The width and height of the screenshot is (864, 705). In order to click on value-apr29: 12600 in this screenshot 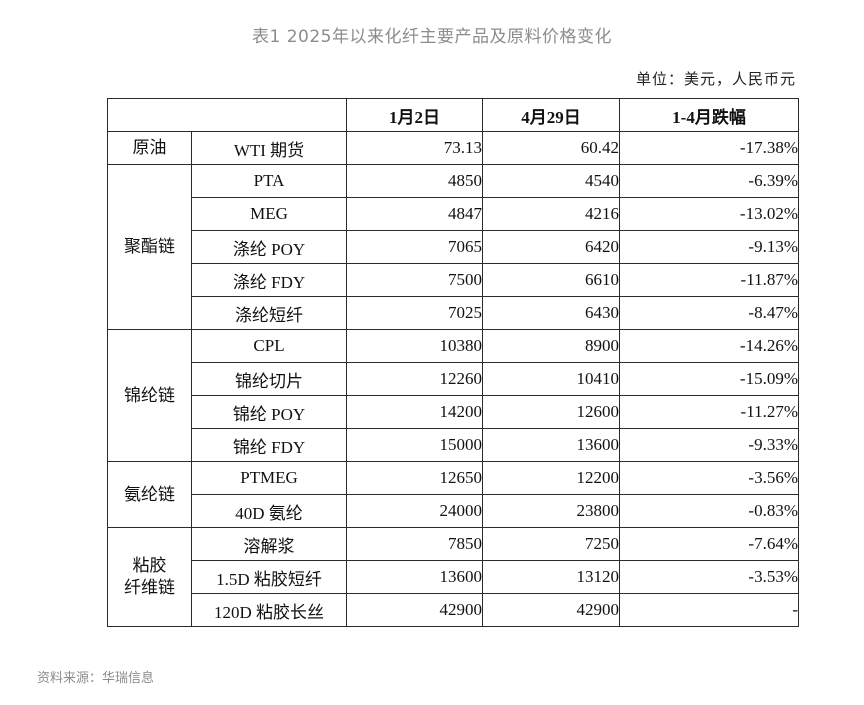, I will do `click(551, 412)`.